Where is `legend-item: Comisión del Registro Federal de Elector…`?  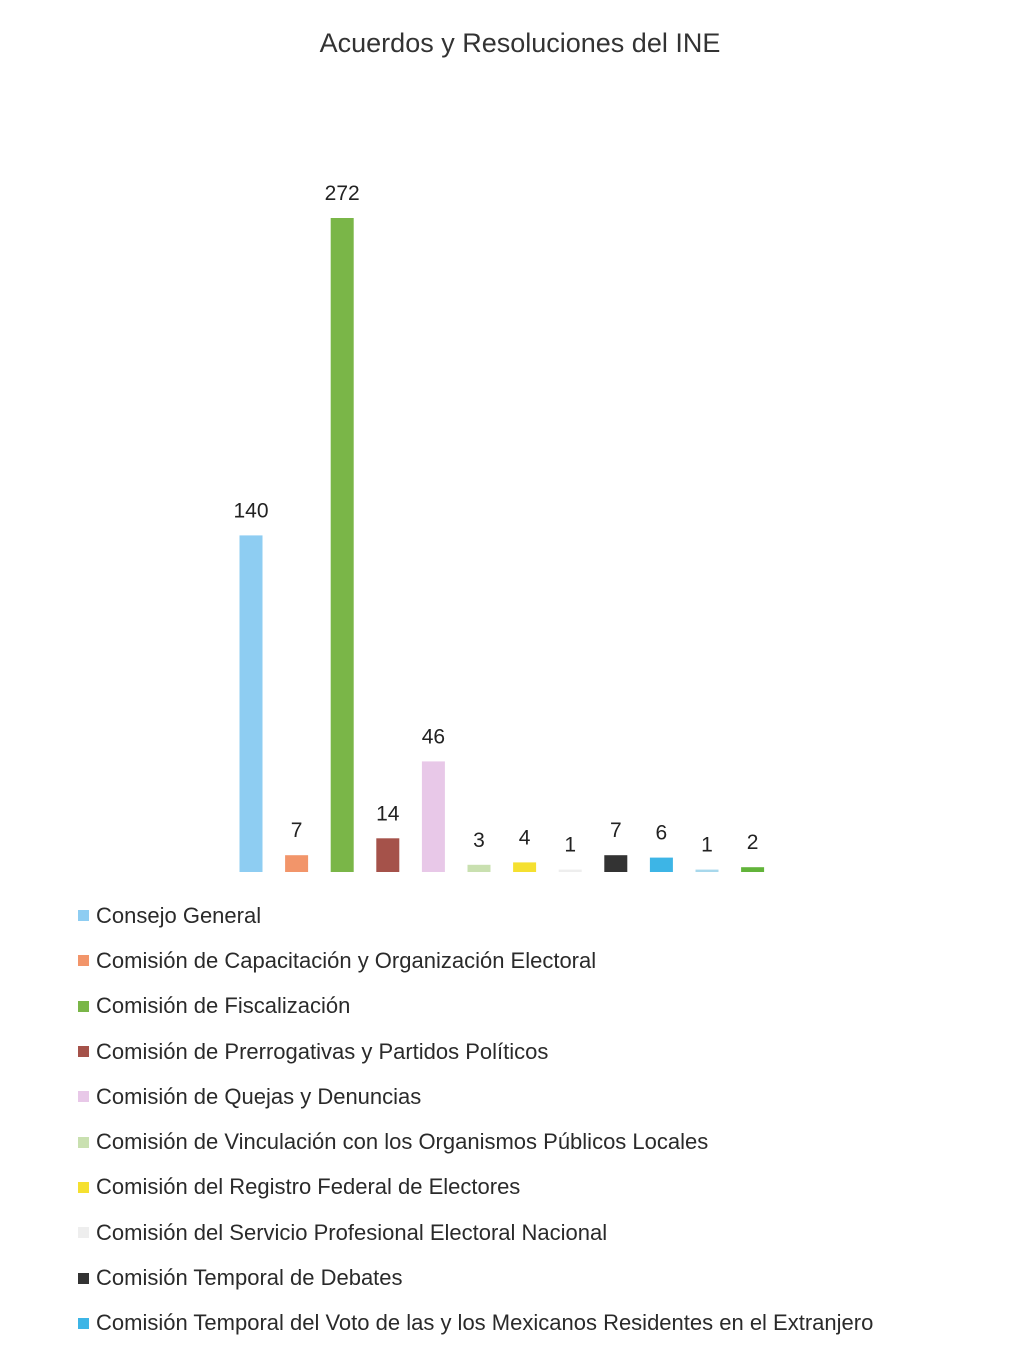 legend-item: Comisión del Registro Federal de Elector… is located at coordinates (475, 1187).